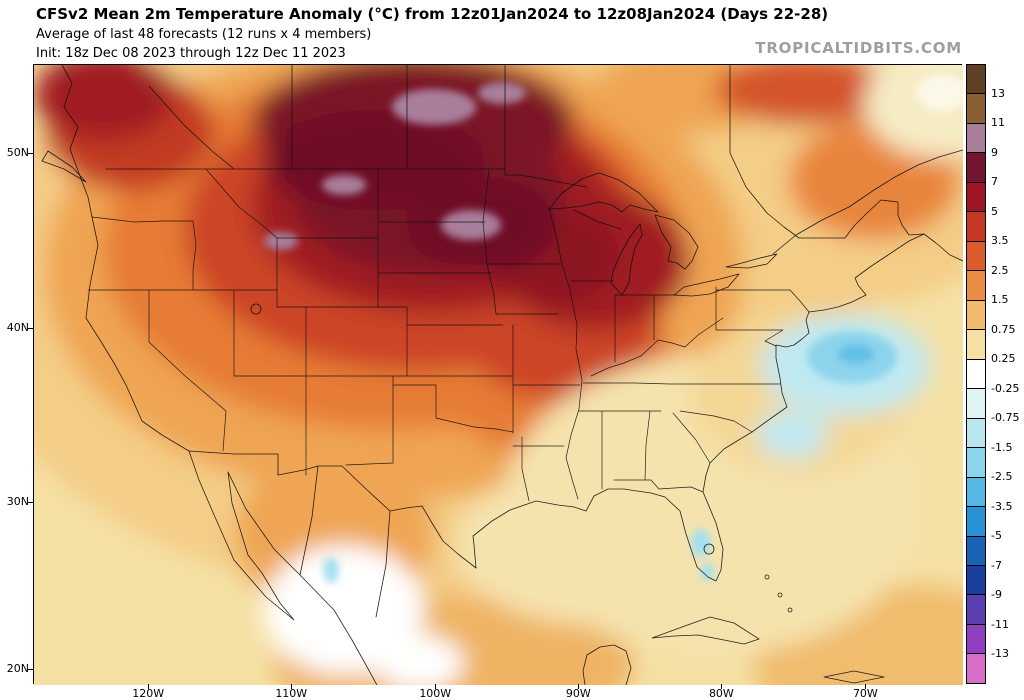 The height and width of the screenshot is (700, 1024). I want to click on colorbar-level-label: -2.5, so click(1002, 477).